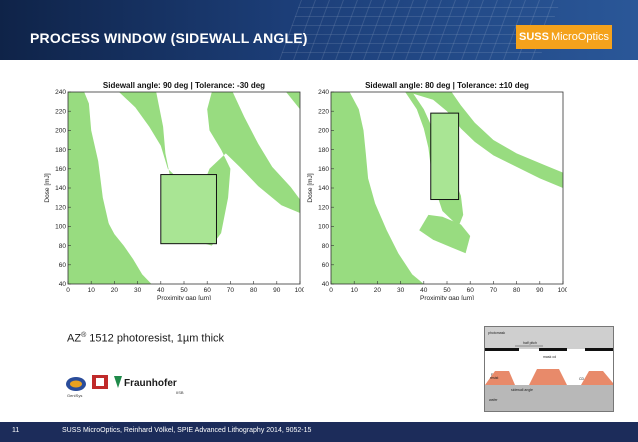  I want to click on caption-registered-mark: ®, so click(84, 335).